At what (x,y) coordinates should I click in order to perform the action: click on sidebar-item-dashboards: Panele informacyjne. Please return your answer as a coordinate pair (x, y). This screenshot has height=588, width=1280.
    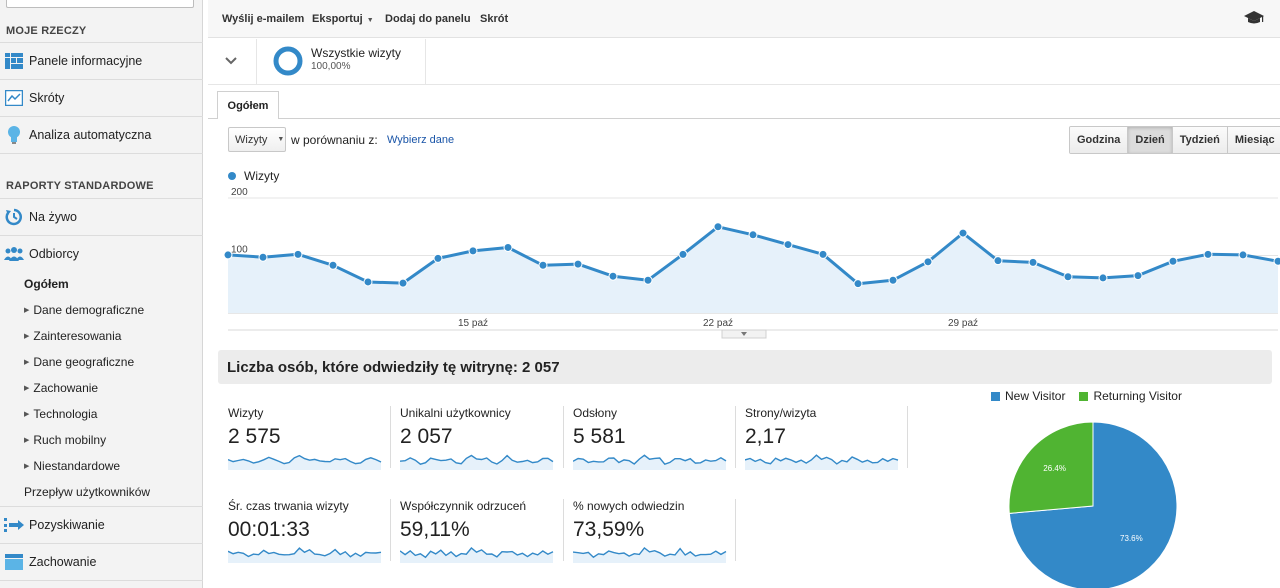
    Looking at the image, I should click on (101, 60).